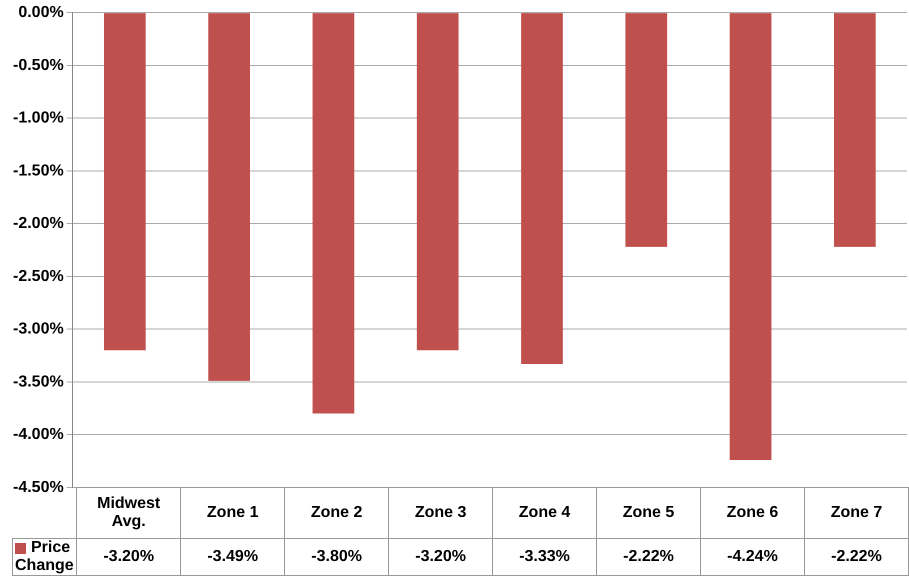 This screenshot has width=909, height=585. What do you see at coordinates (41, 13) in the screenshot?
I see `y-tick-label: 0.00%` at bounding box center [41, 13].